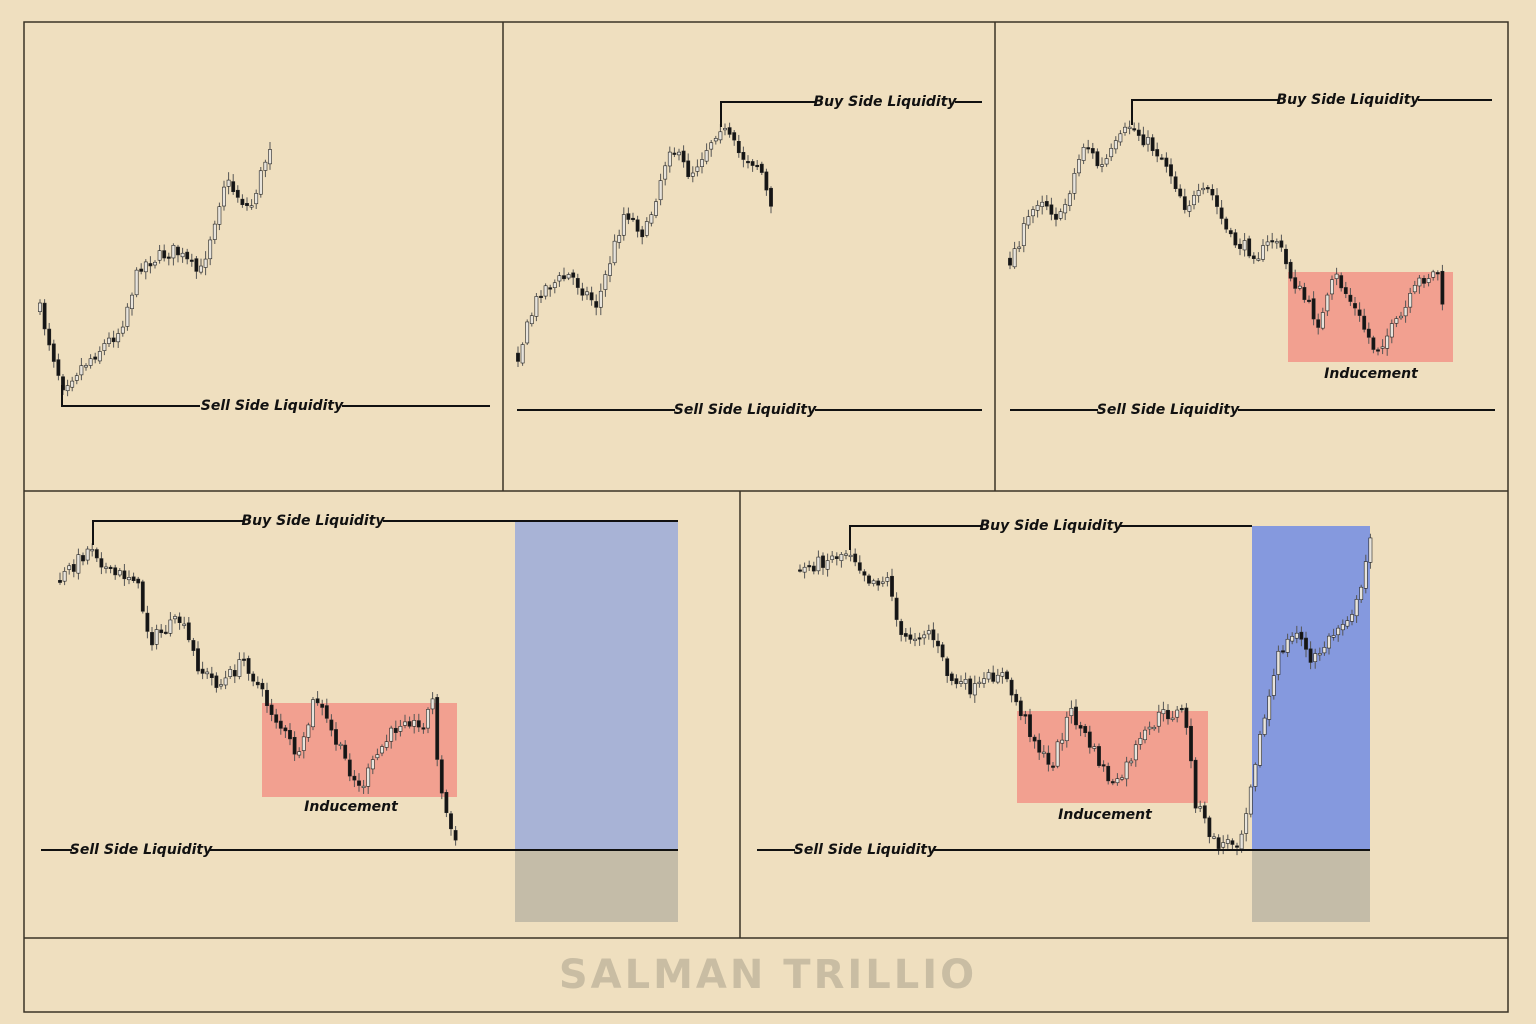  I want to click on zone-label: Inducement, so click(351, 807).